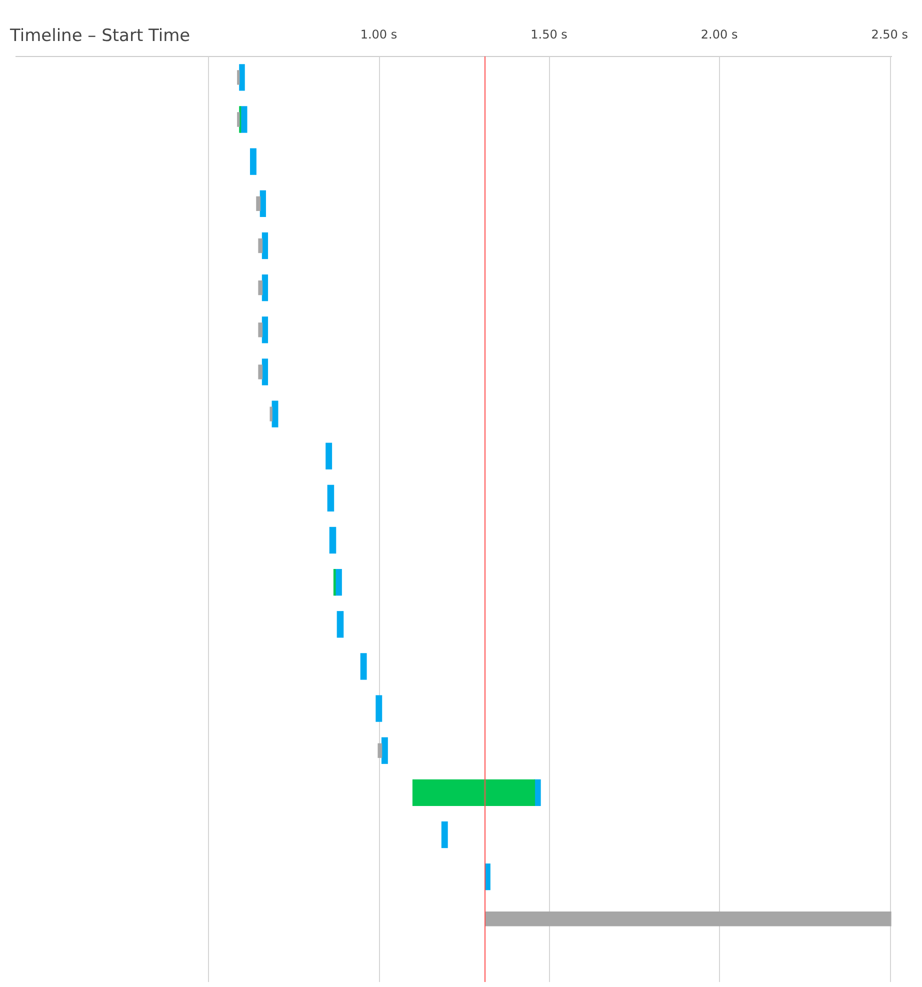  What do you see at coordinates (719, 34) in the screenshot?
I see `x-tick-label: 2.00 s` at bounding box center [719, 34].